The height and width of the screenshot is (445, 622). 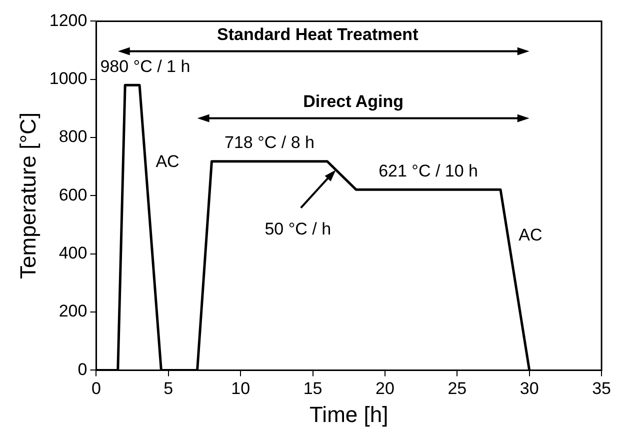 What do you see at coordinates (73, 253) in the screenshot?
I see `y-tick-label: 400` at bounding box center [73, 253].